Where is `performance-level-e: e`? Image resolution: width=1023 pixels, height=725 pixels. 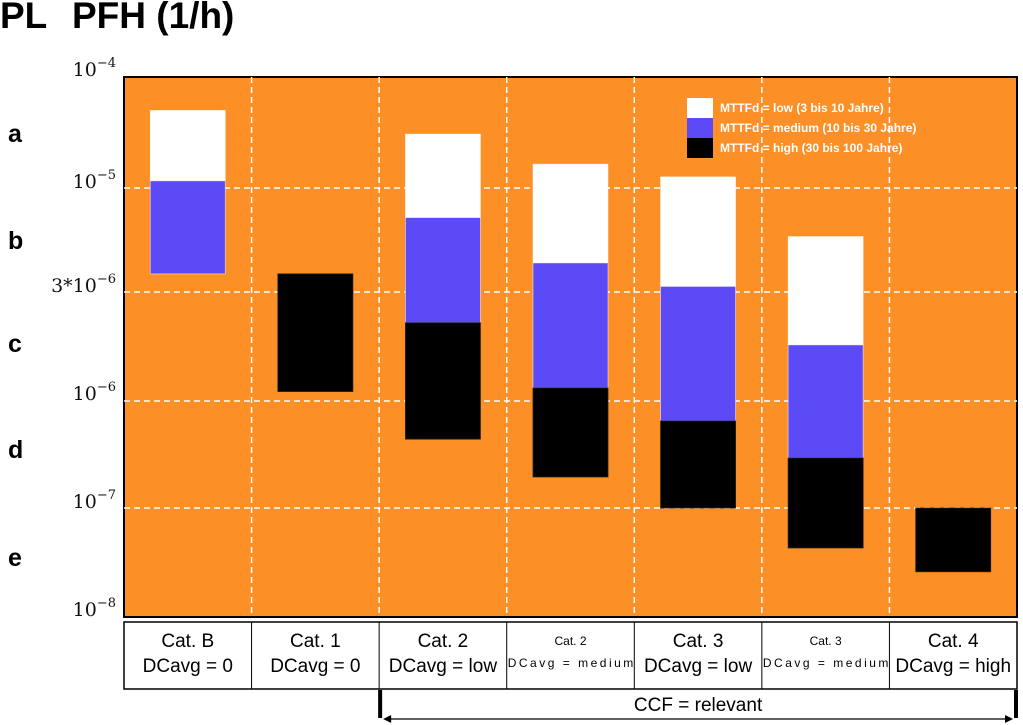
performance-level-e: e is located at coordinates (15, 558).